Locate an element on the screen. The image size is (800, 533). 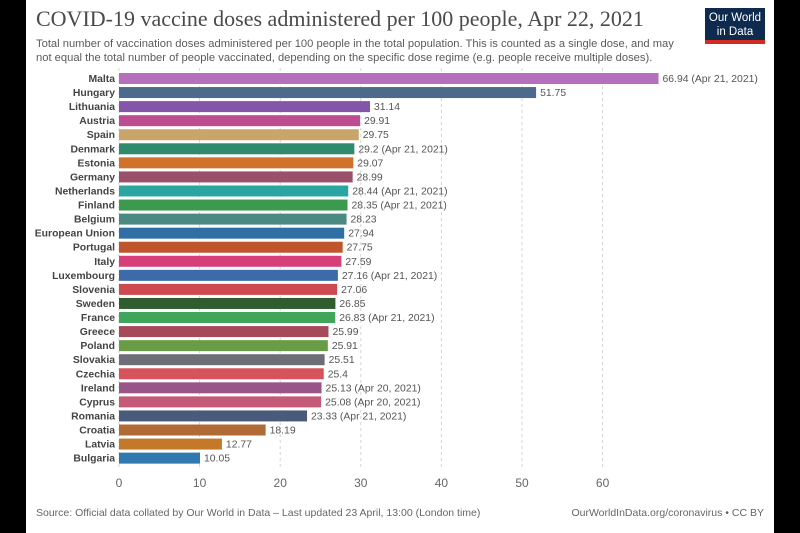
category-label: Finland is located at coordinates (96, 206).